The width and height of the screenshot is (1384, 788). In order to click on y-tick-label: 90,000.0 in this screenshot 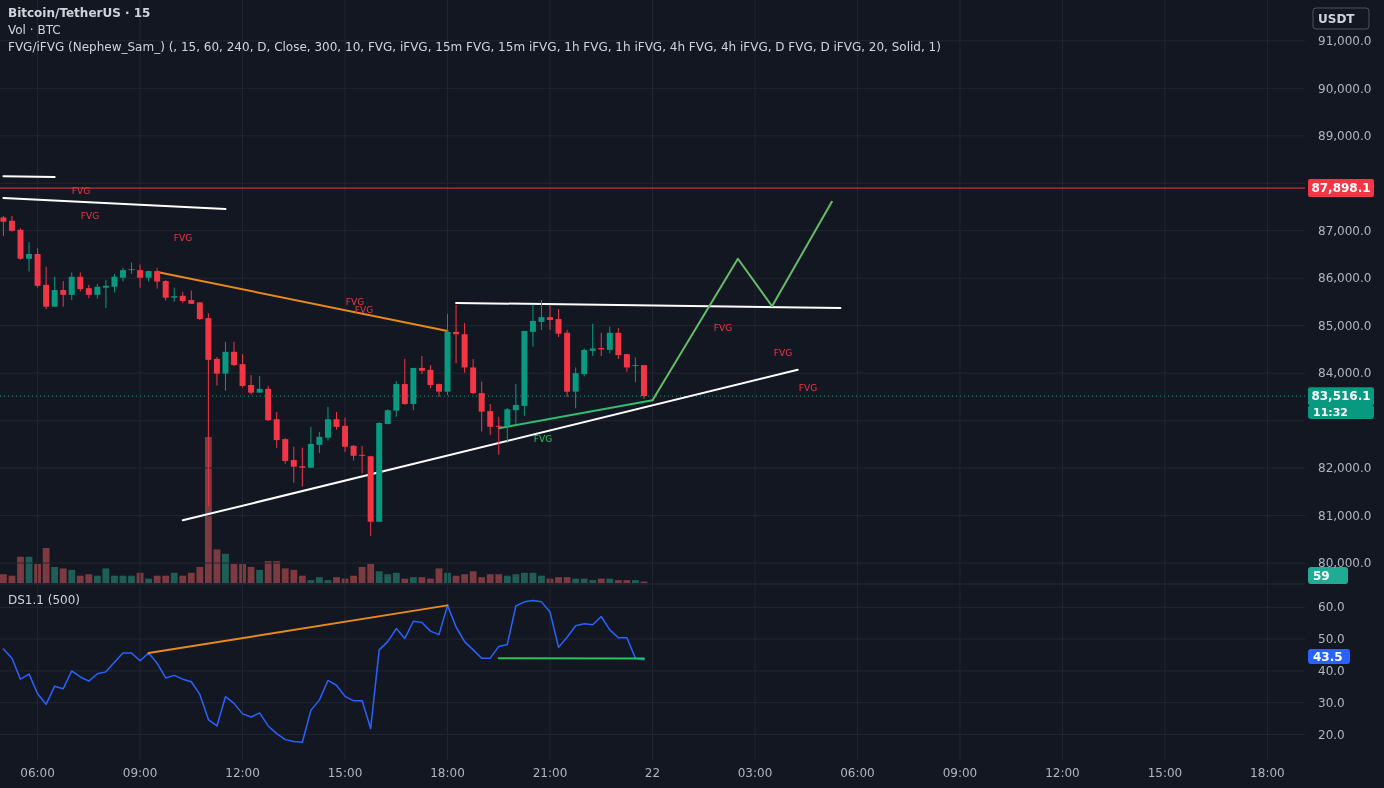, I will do `click(1345, 88)`.